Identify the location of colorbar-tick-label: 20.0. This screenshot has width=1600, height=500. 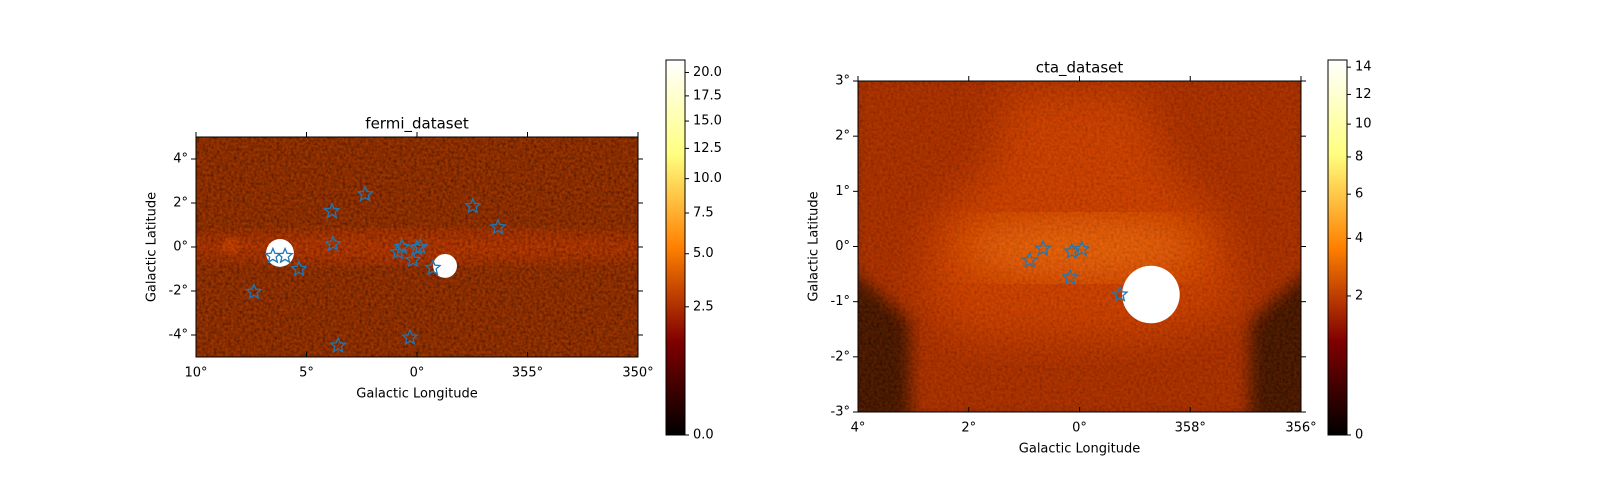
(707, 72).